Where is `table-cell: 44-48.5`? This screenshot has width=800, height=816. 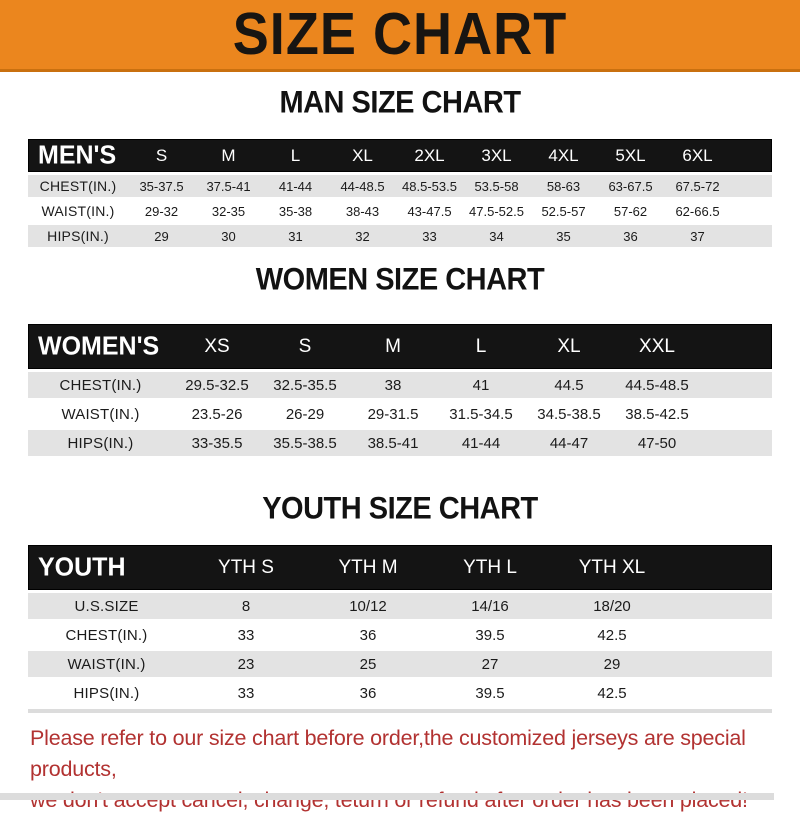 table-cell: 44-48.5 is located at coordinates (362, 186).